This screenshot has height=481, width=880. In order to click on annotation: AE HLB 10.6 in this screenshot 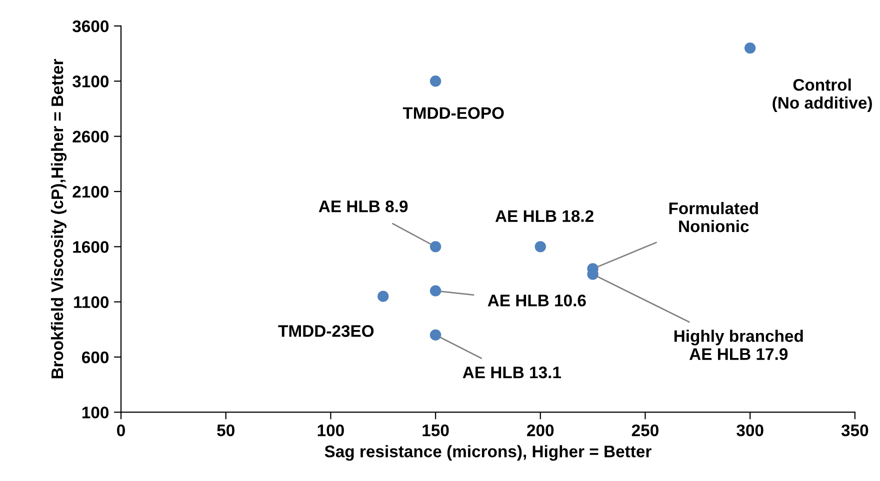, I will do `click(537, 300)`.